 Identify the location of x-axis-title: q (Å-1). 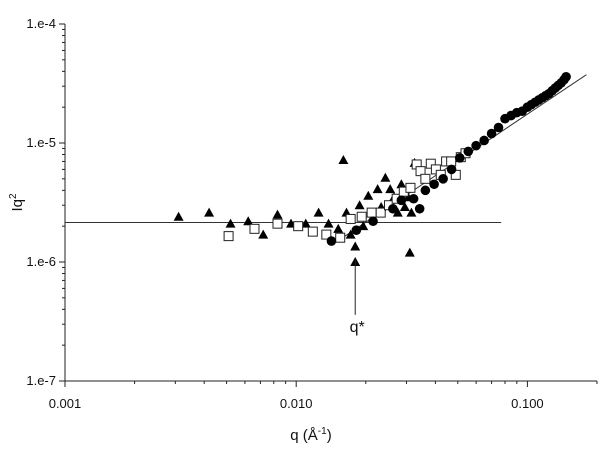
(310, 435).